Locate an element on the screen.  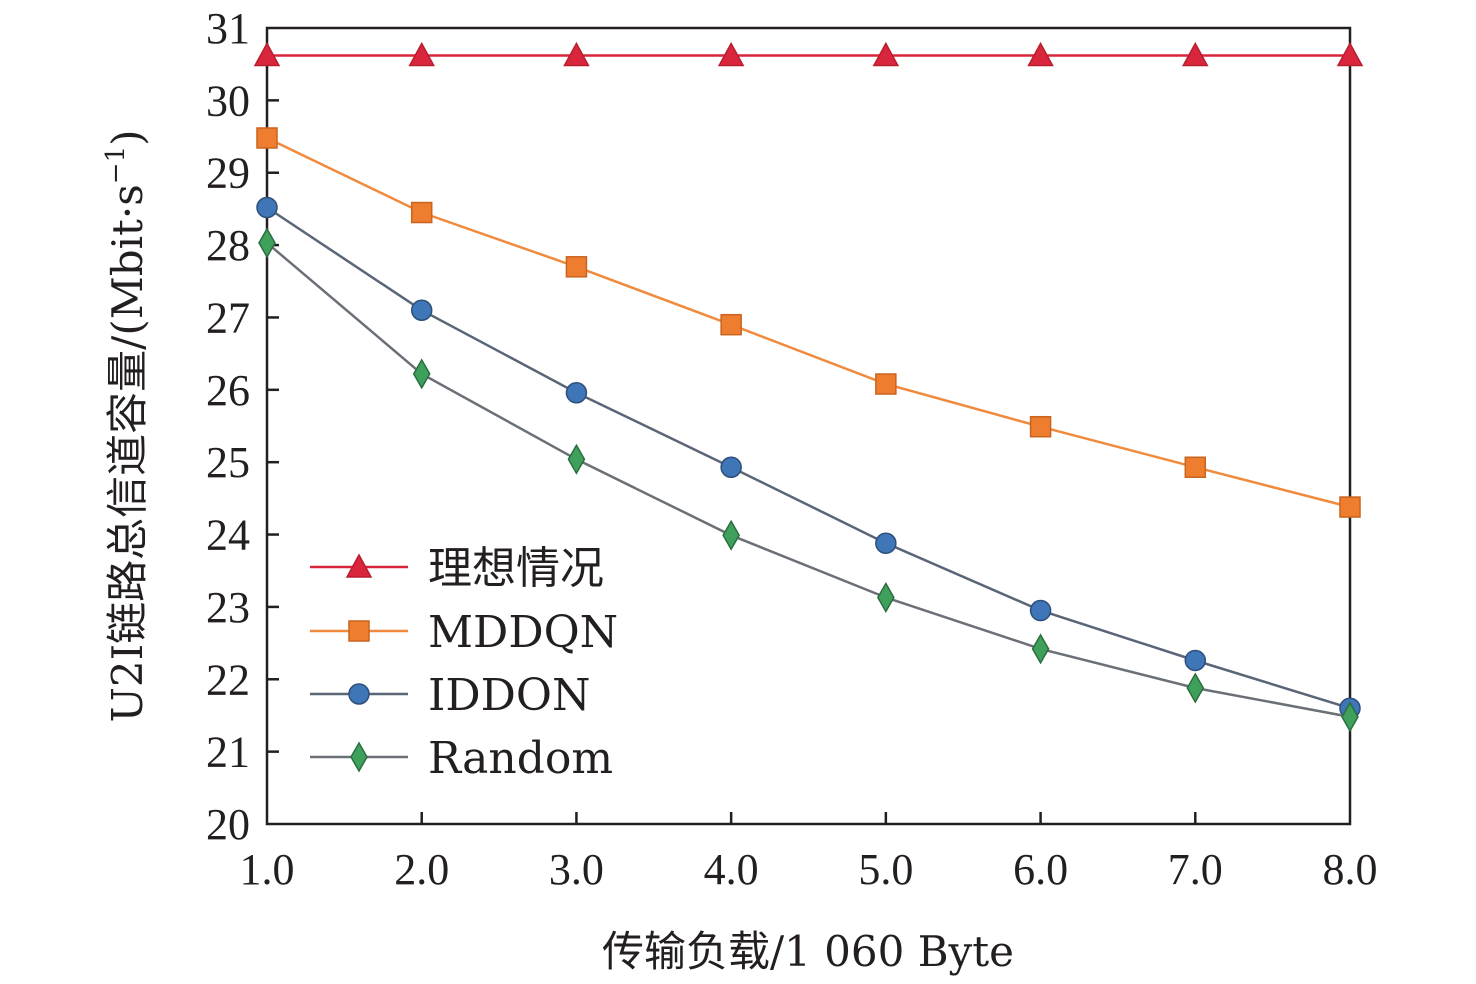
legend: 理想情况 MDDQN IDDON Random is located at coordinates (464, 663).